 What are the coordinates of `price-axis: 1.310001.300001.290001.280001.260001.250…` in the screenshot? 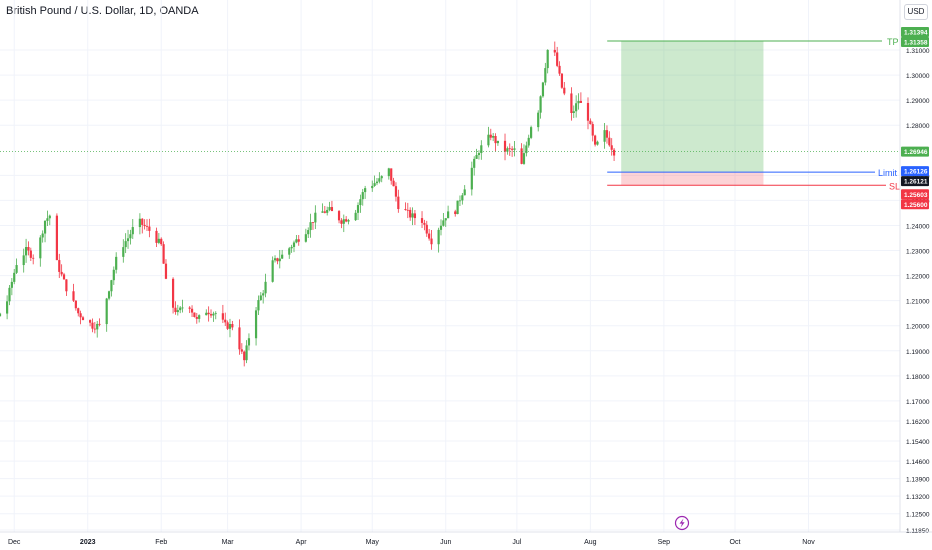 It's located at (914, 267).